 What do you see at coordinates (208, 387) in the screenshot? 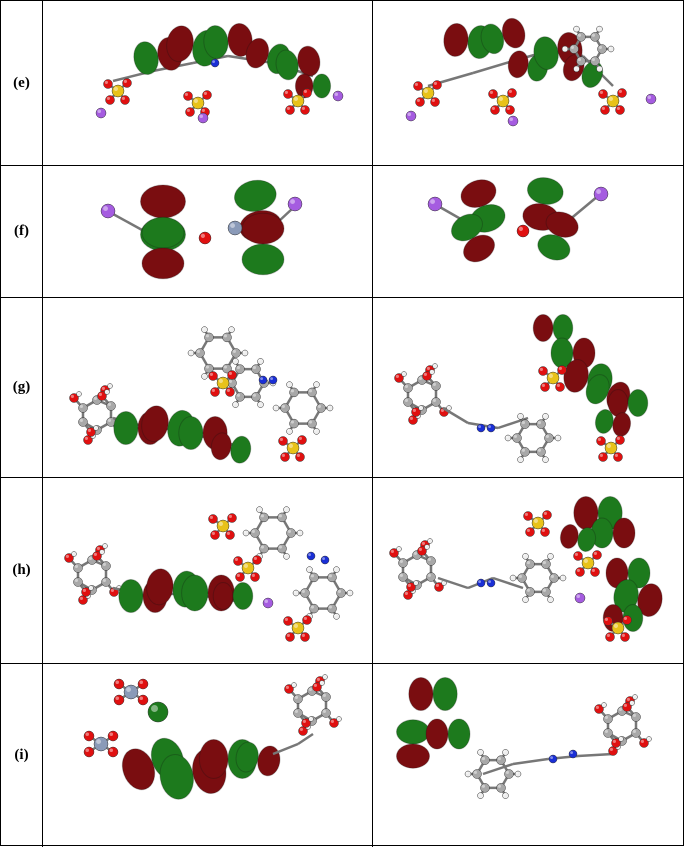
I see `homo-orbital-g` at bounding box center [208, 387].